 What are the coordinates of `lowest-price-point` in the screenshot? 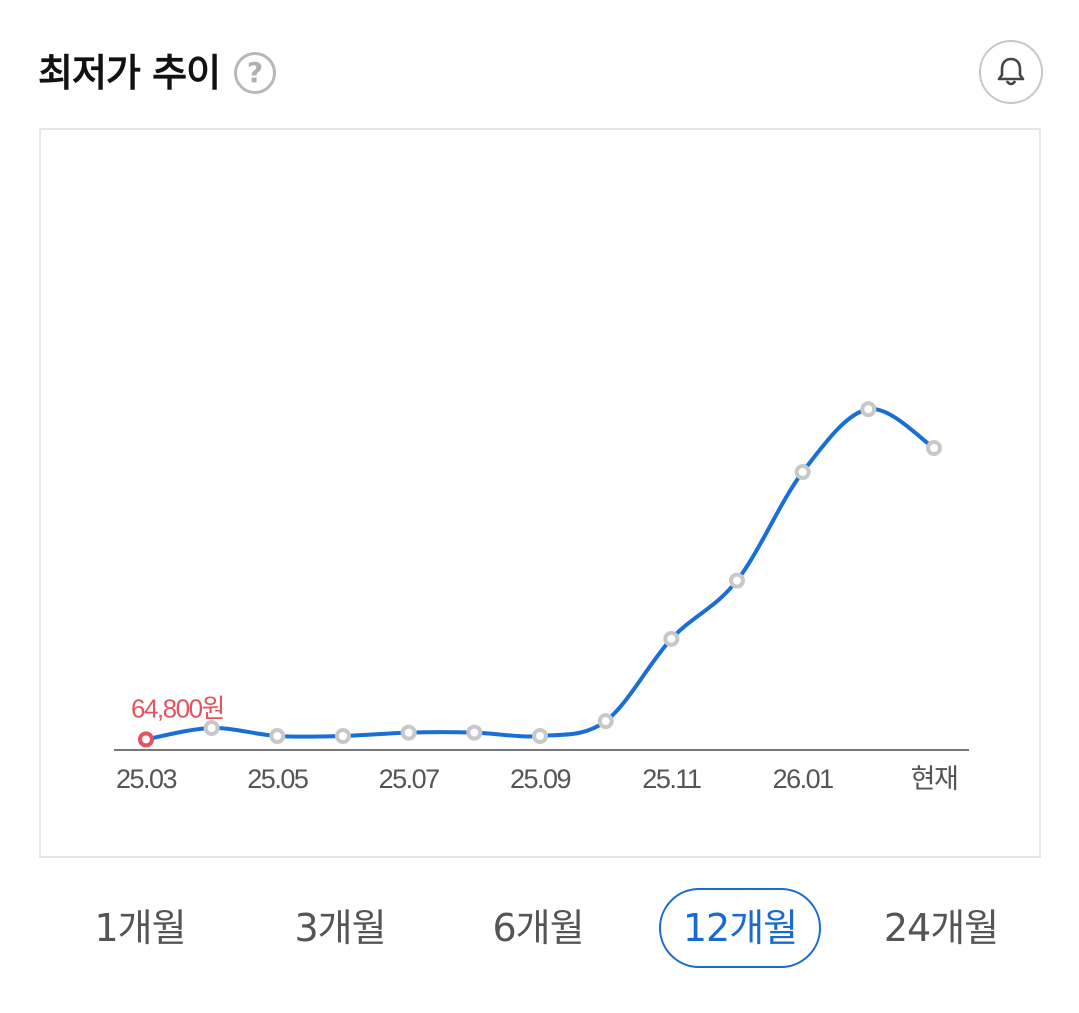 It's located at (146, 739).